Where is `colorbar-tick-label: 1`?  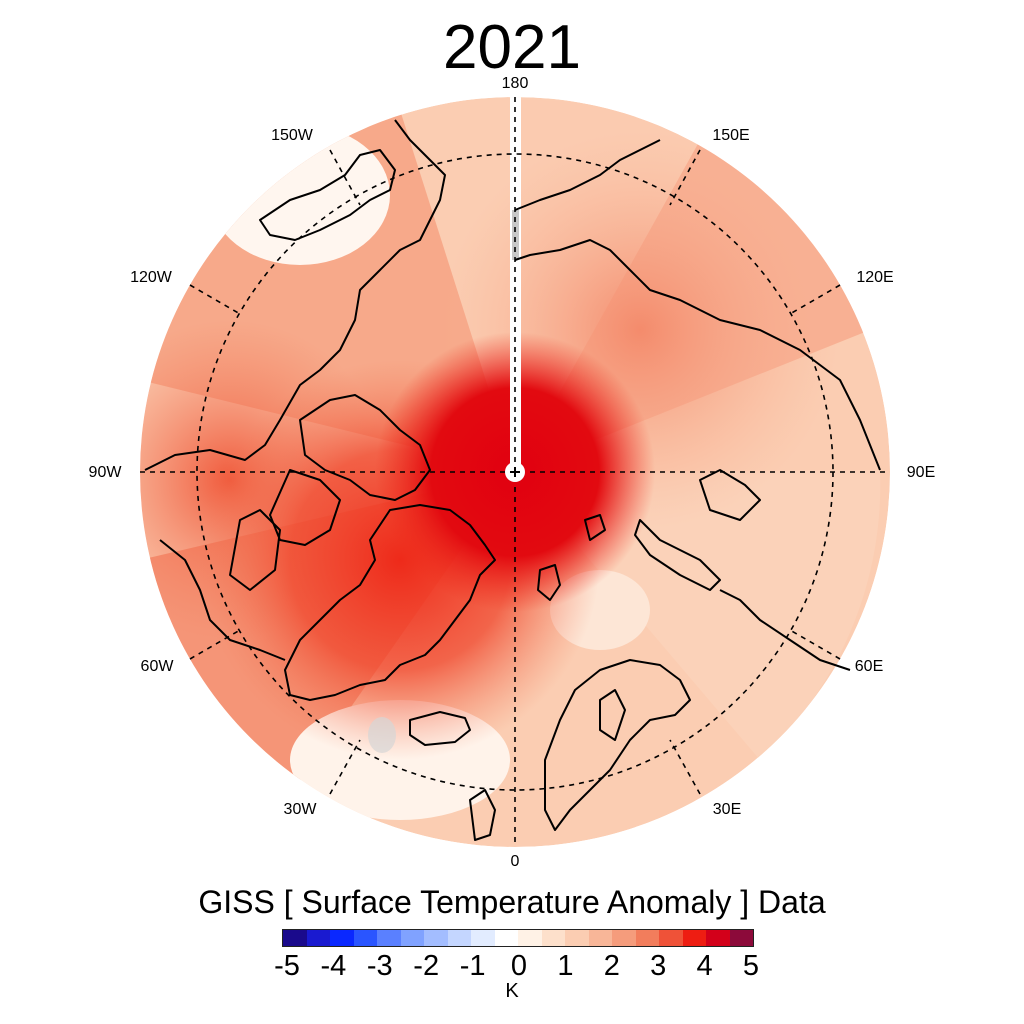 colorbar-tick-label: 1 is located at coordinates (565, 966).